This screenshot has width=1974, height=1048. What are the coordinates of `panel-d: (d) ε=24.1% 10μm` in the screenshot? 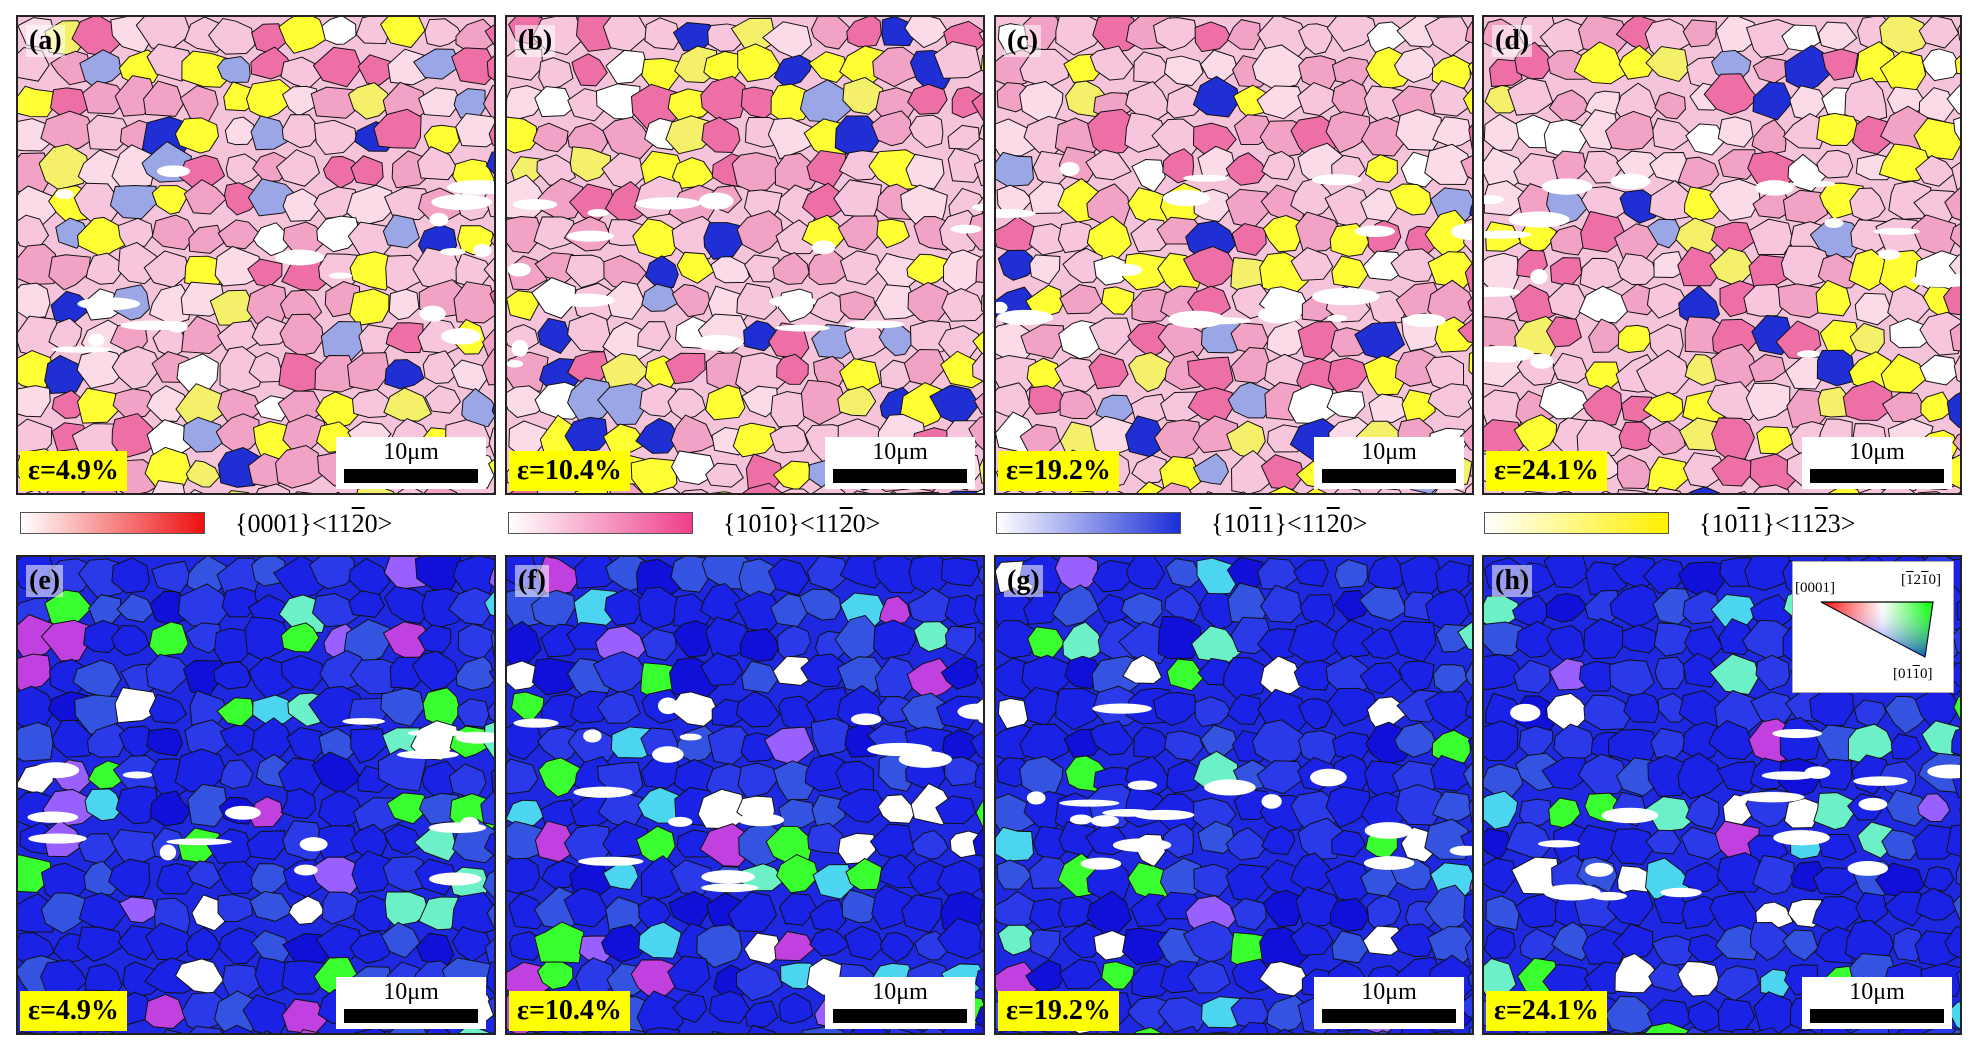 It's located at (1722, 255).